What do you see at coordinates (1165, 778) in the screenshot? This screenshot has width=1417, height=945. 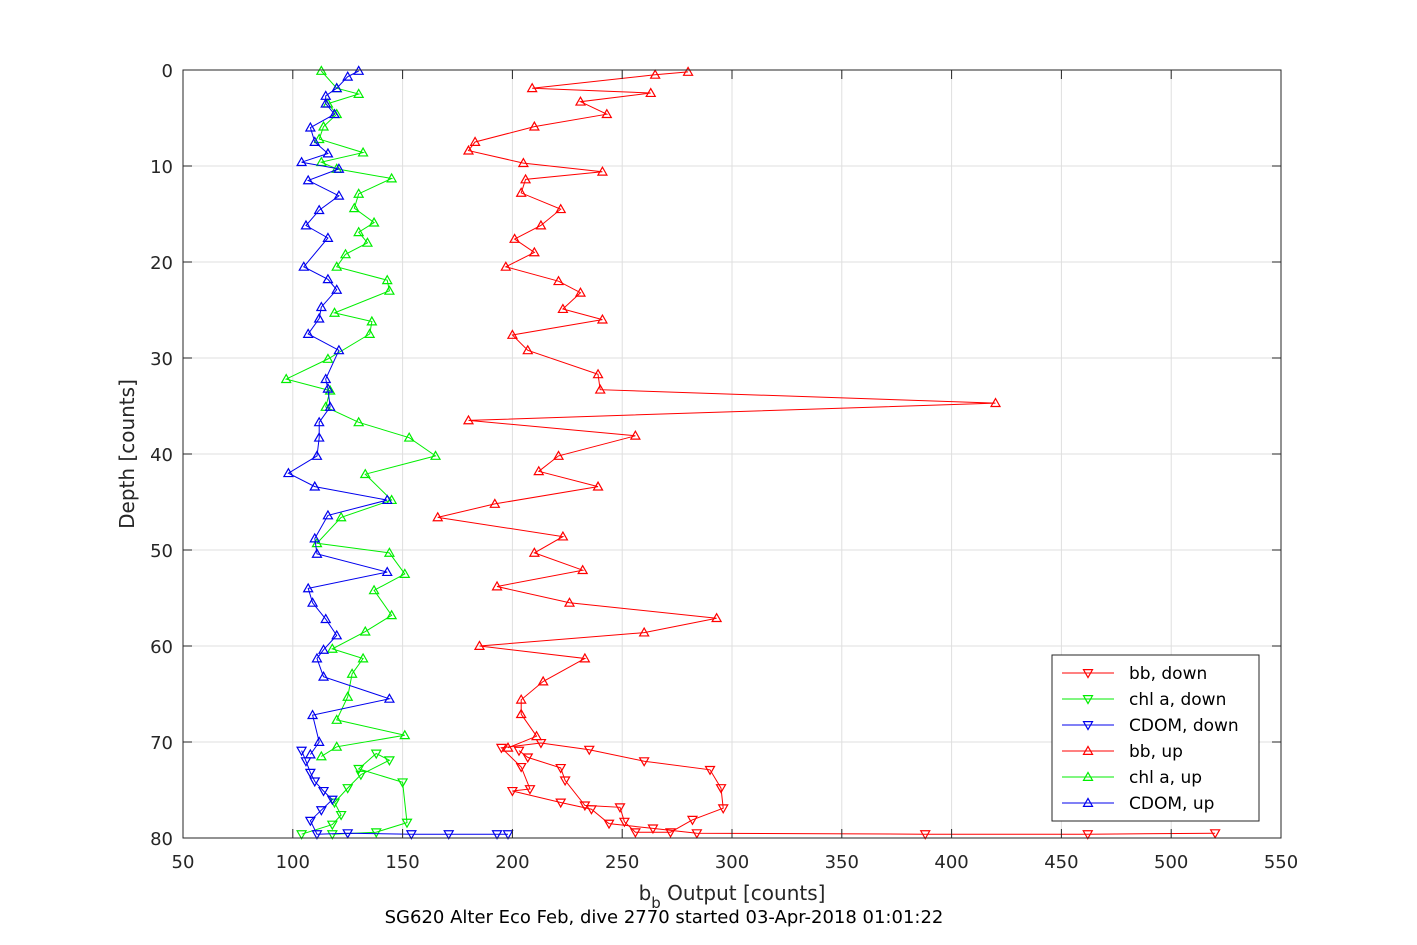 I see `legend-label: chl a, up` at bounding box center [1165, 778].